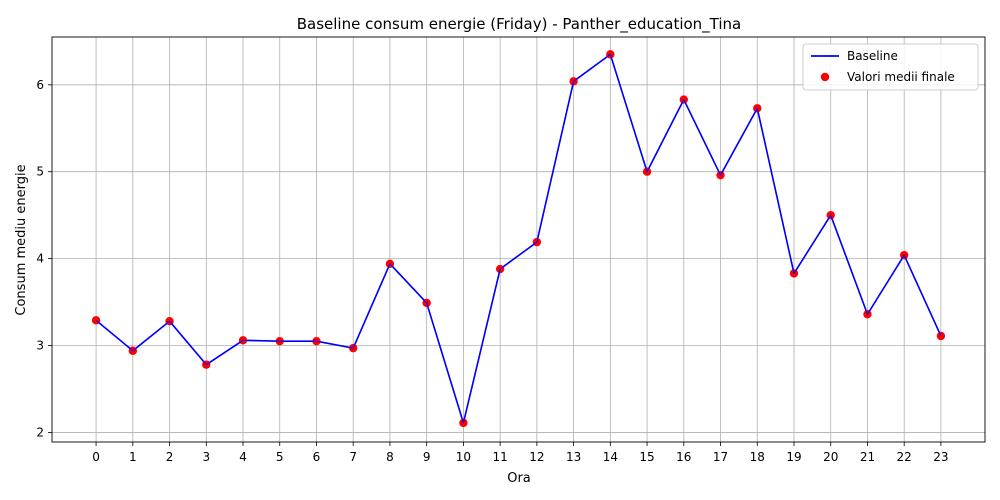 The width and height of the screenshot is (1000, 500). What do you see at coordinates (901, 77) in the screenshot?
I see `legend-label: Valori medii finale` at bounding box center [901, 77].